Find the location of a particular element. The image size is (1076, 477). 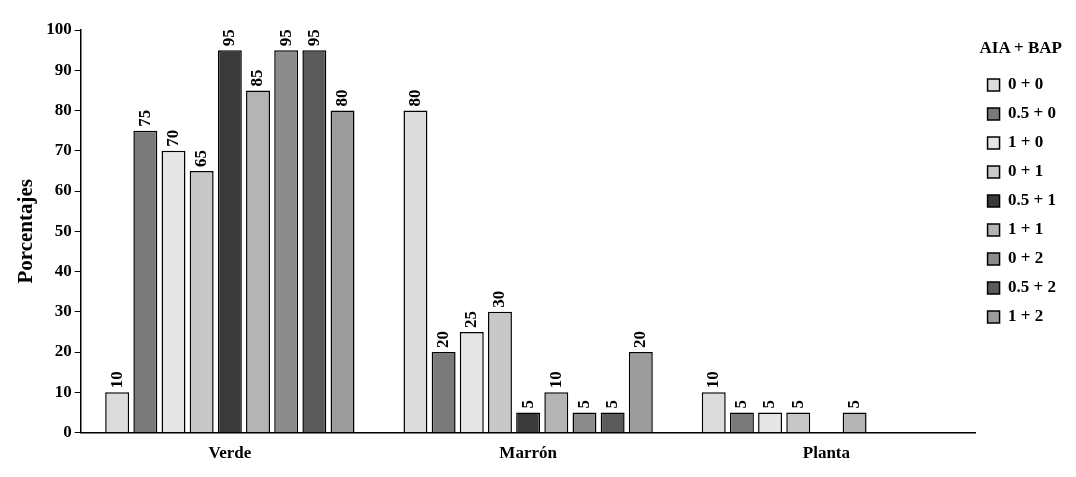

y-tick-label: 40 is located at coordinates (63, 270).